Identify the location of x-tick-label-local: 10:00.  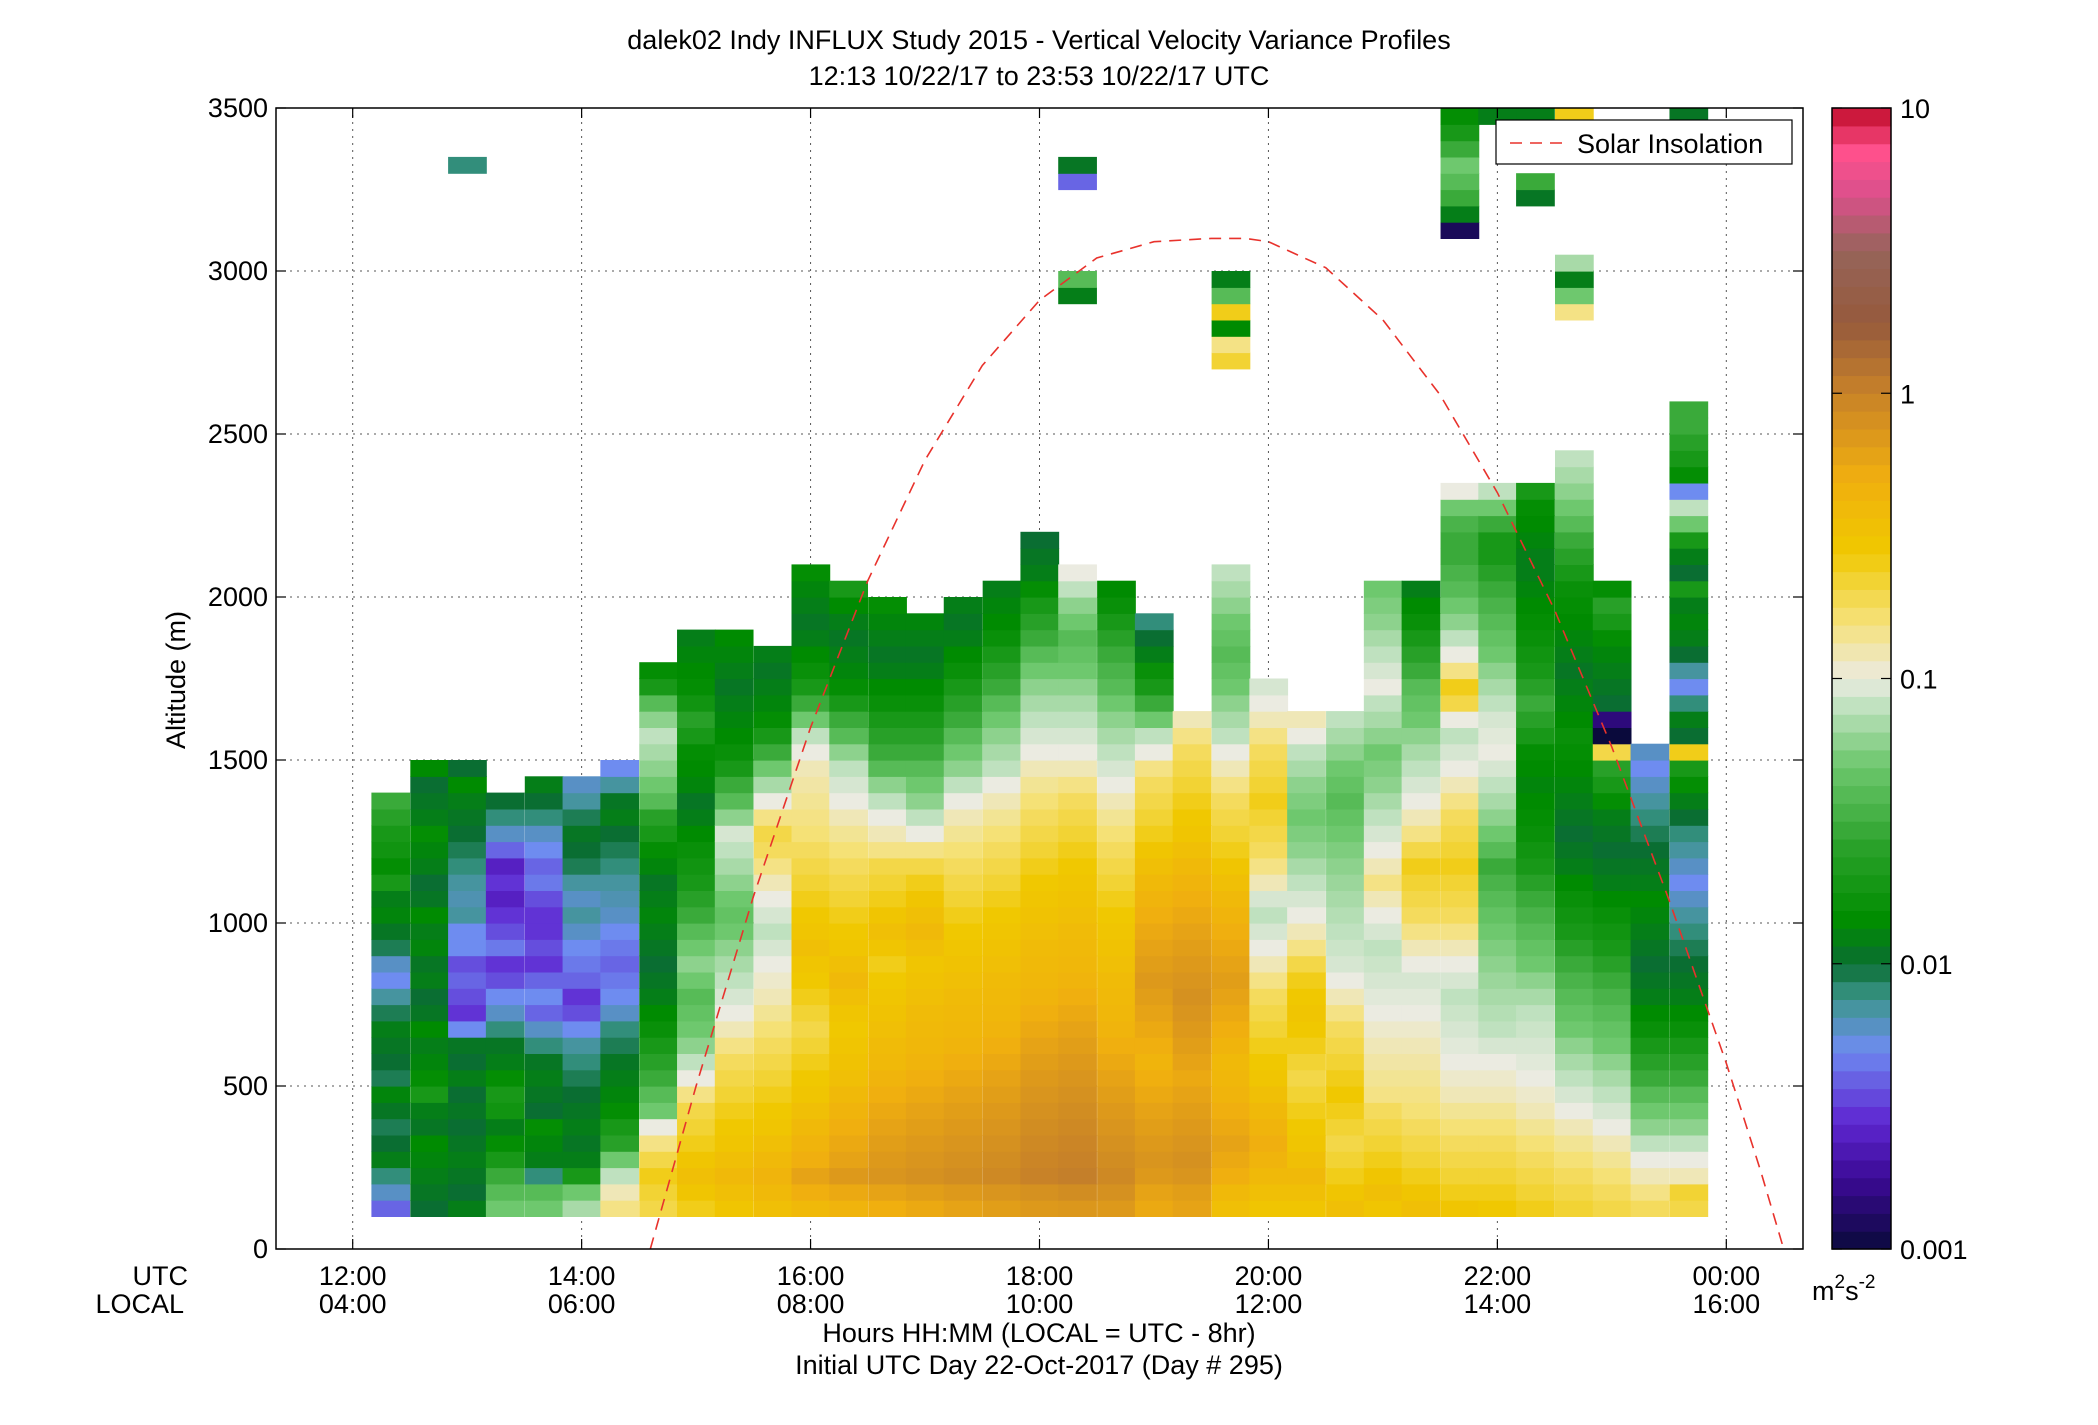
(1040, 1304).